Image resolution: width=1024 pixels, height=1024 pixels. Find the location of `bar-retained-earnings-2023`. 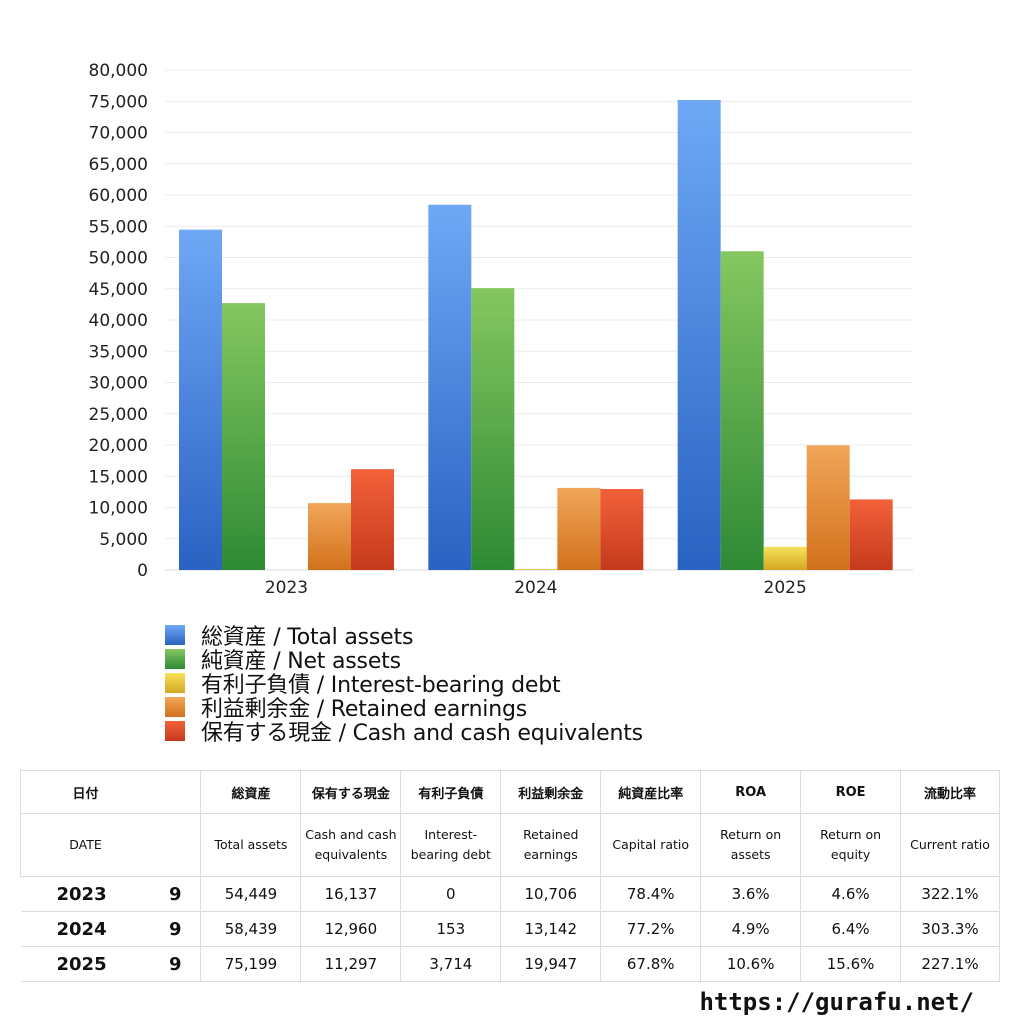

bar-retained-earnings-2023 is located at coordinates (329, 536).